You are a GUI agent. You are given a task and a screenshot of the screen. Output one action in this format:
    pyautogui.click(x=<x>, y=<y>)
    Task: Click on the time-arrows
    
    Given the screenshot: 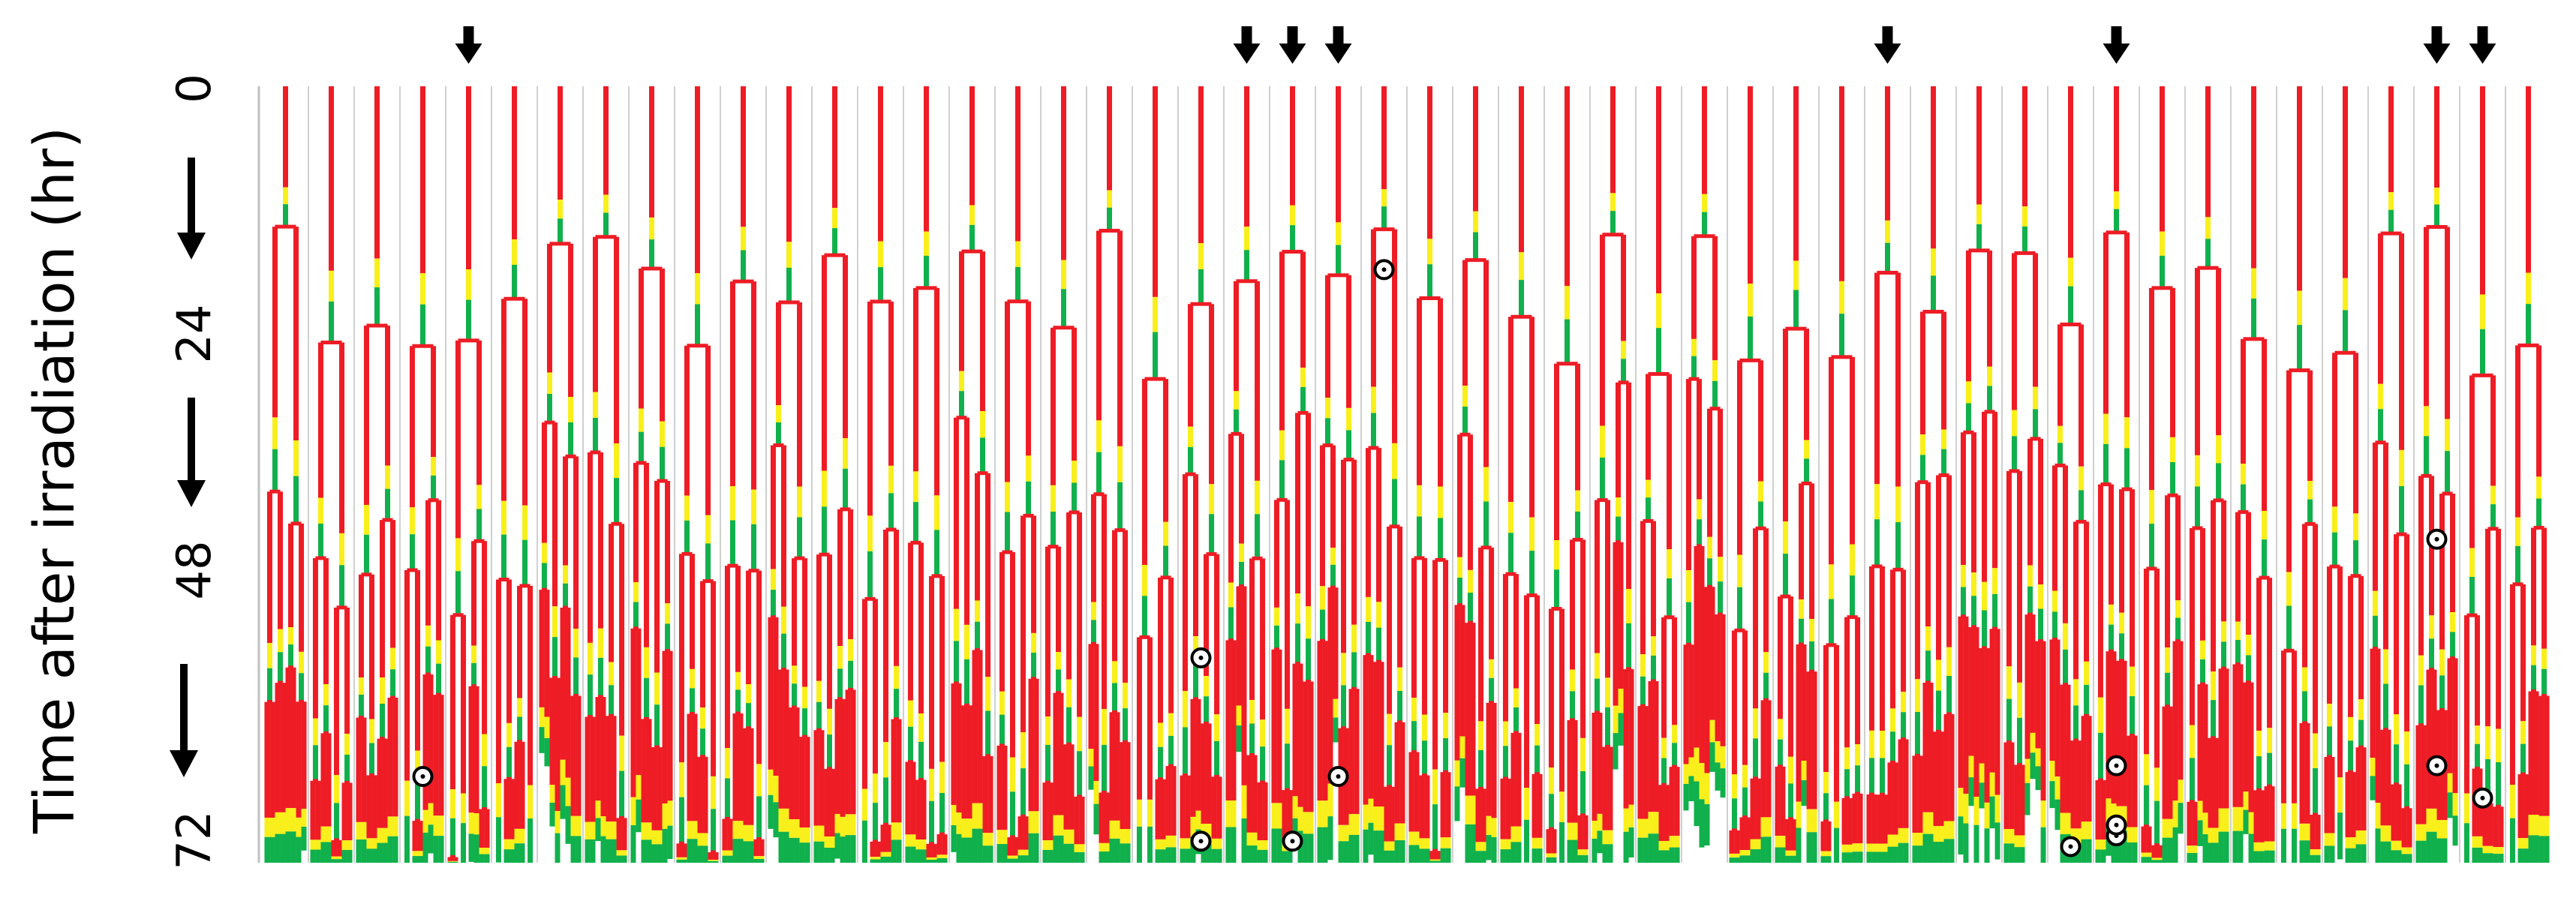 What is the action you would take?
    pyautogui.click(x=188, y=467)
    